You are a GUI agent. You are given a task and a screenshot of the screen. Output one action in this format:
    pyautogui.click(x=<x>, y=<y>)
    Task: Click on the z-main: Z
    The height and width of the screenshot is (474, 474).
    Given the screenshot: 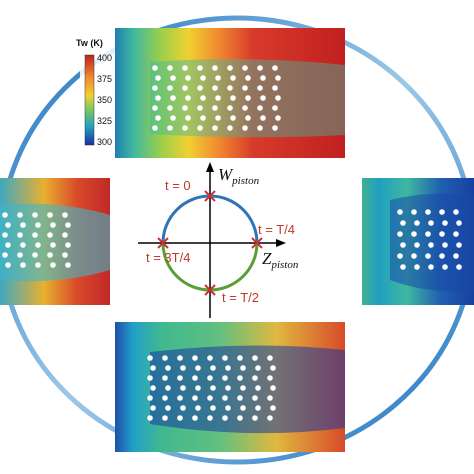 What is the action you would take?
    pyautogui.click(x=267, y=258)
    